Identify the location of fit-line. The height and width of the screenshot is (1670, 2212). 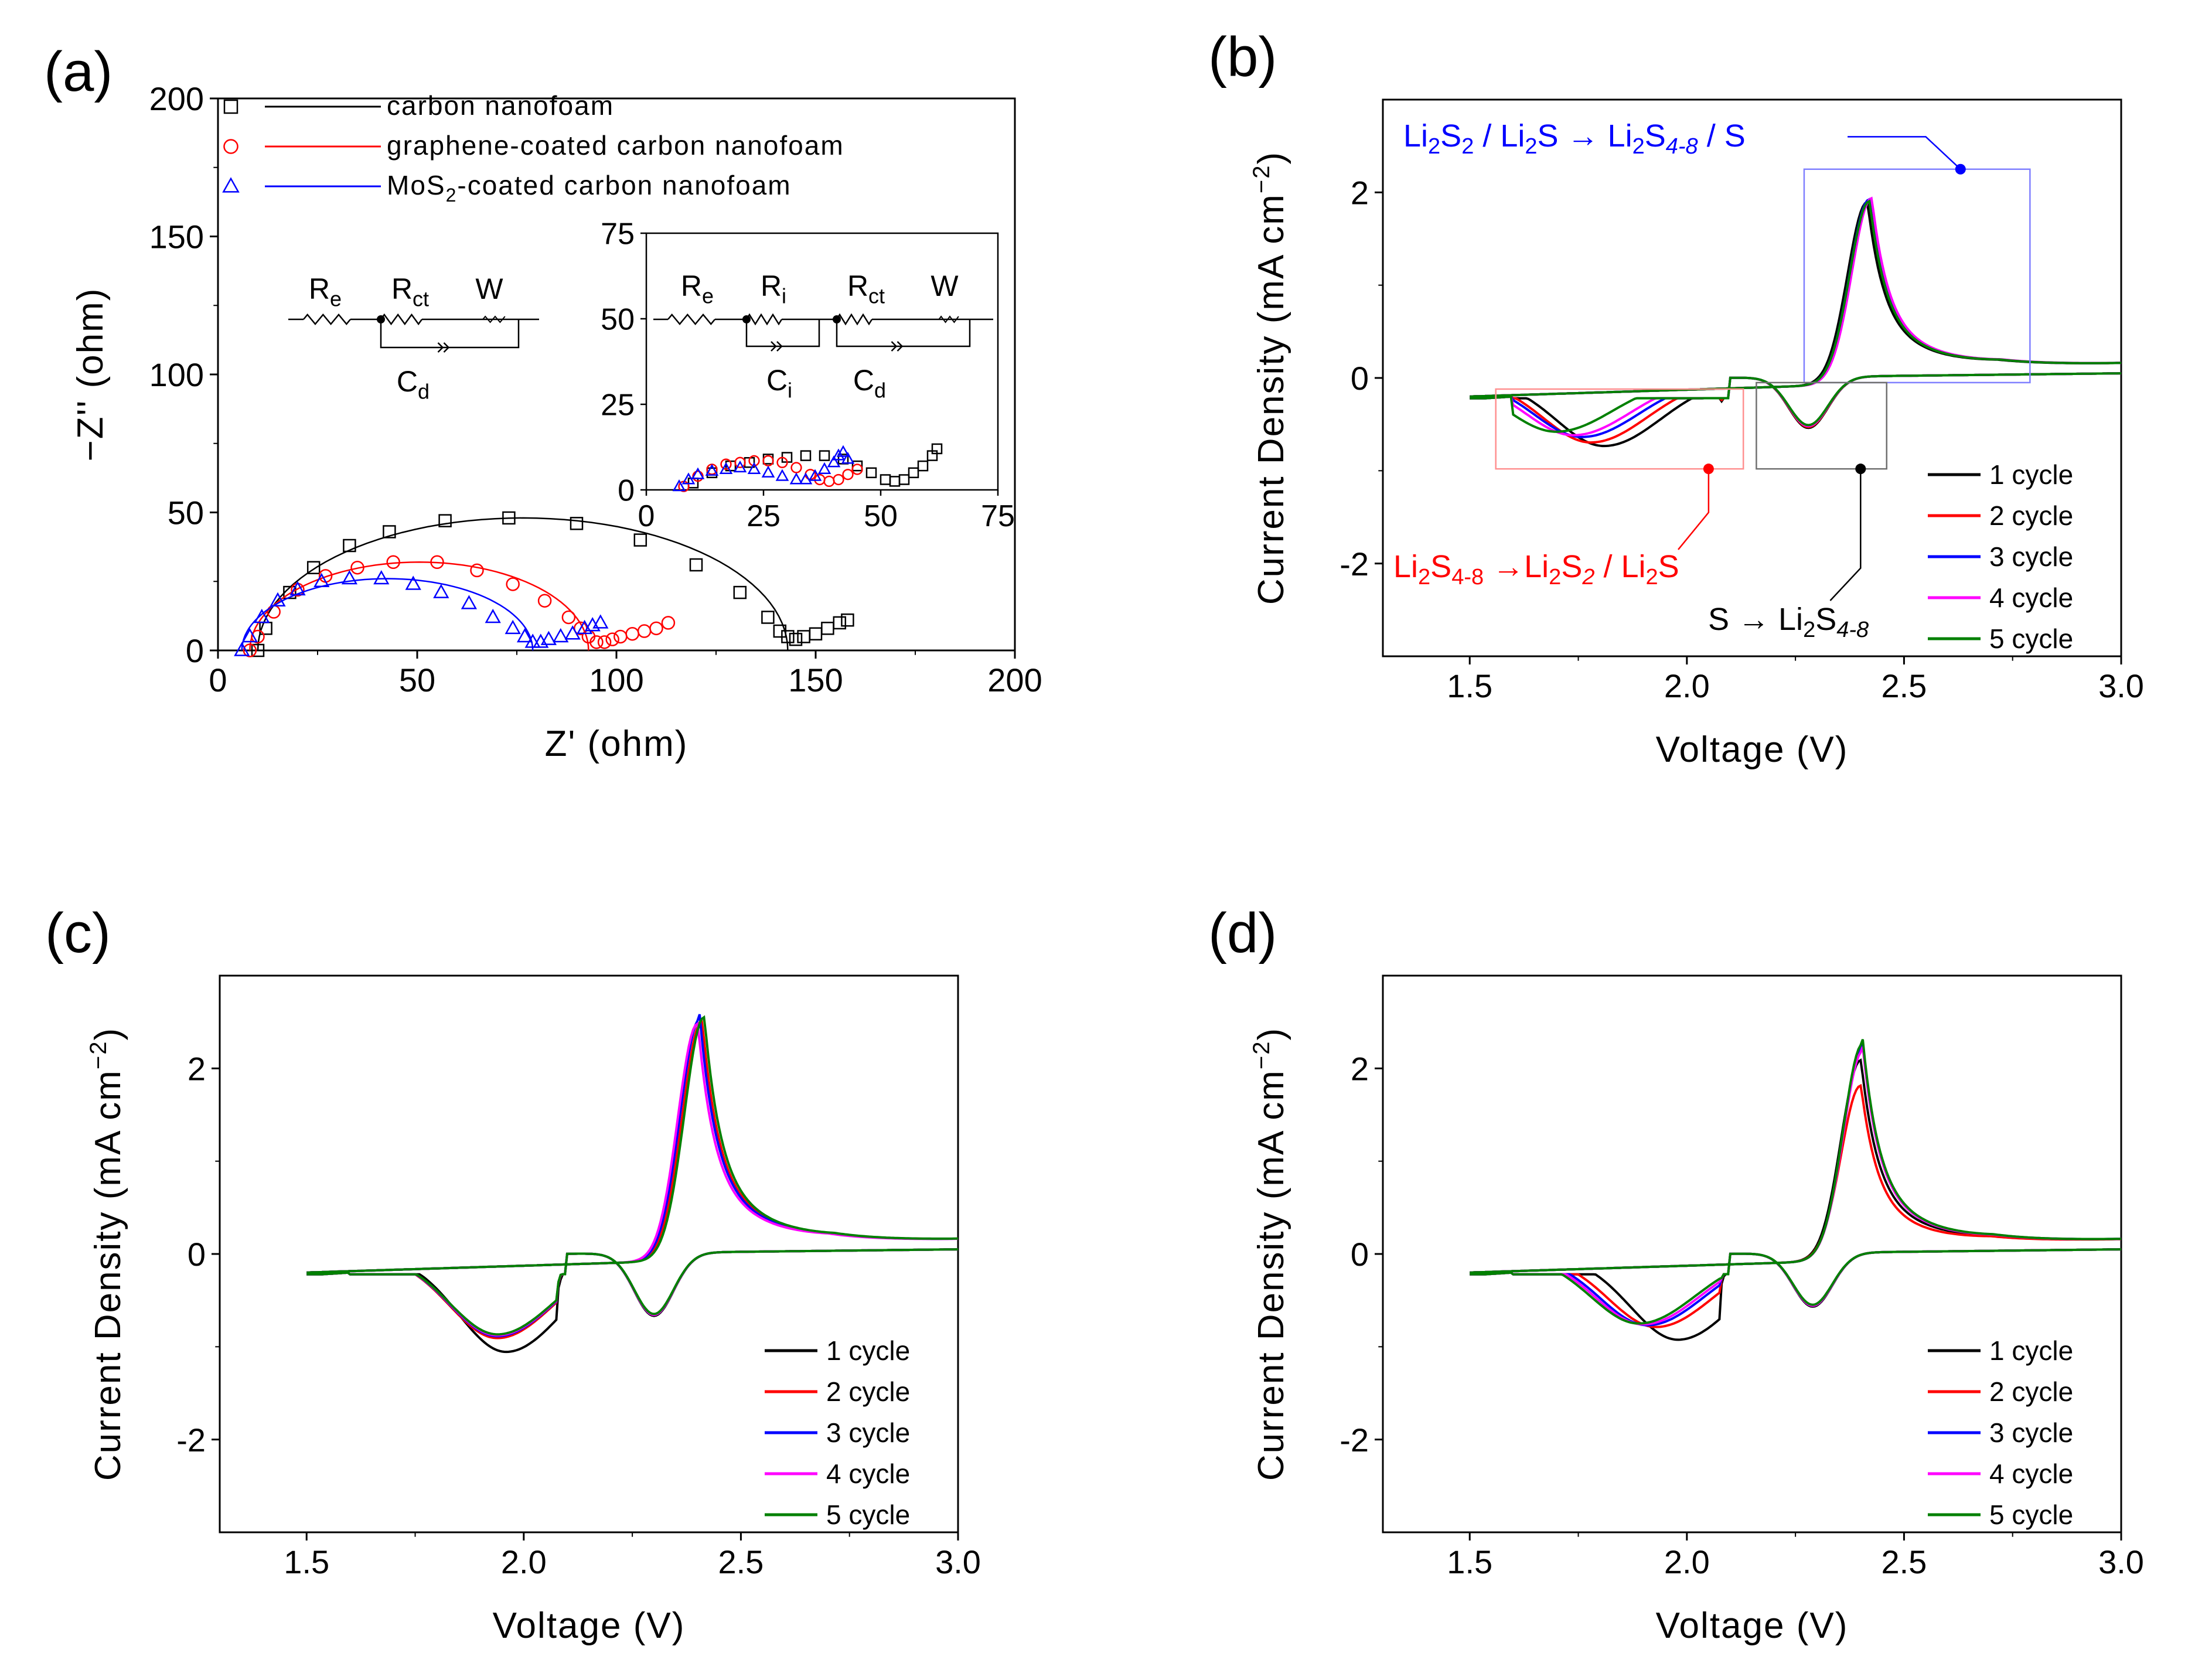
(523, 584).